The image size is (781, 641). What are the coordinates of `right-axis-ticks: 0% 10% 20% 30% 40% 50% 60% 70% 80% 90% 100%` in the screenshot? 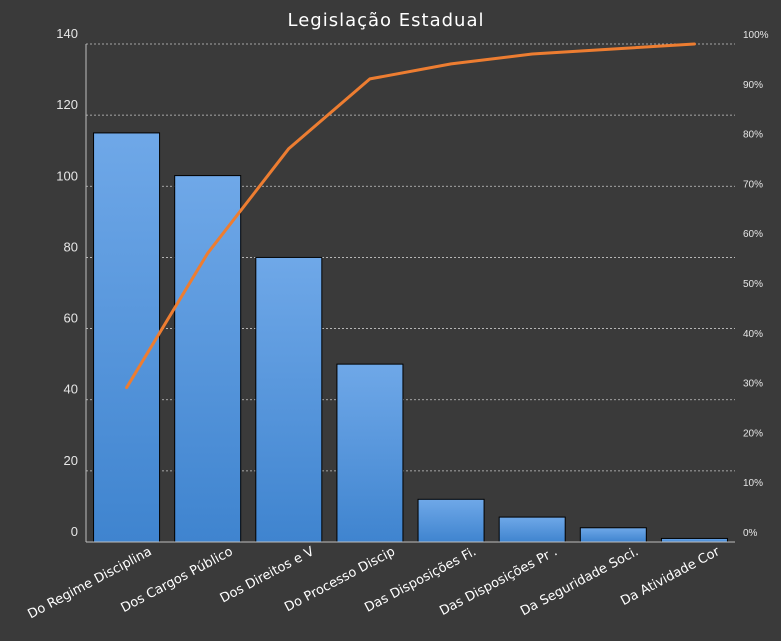 It's located at (756, 284).